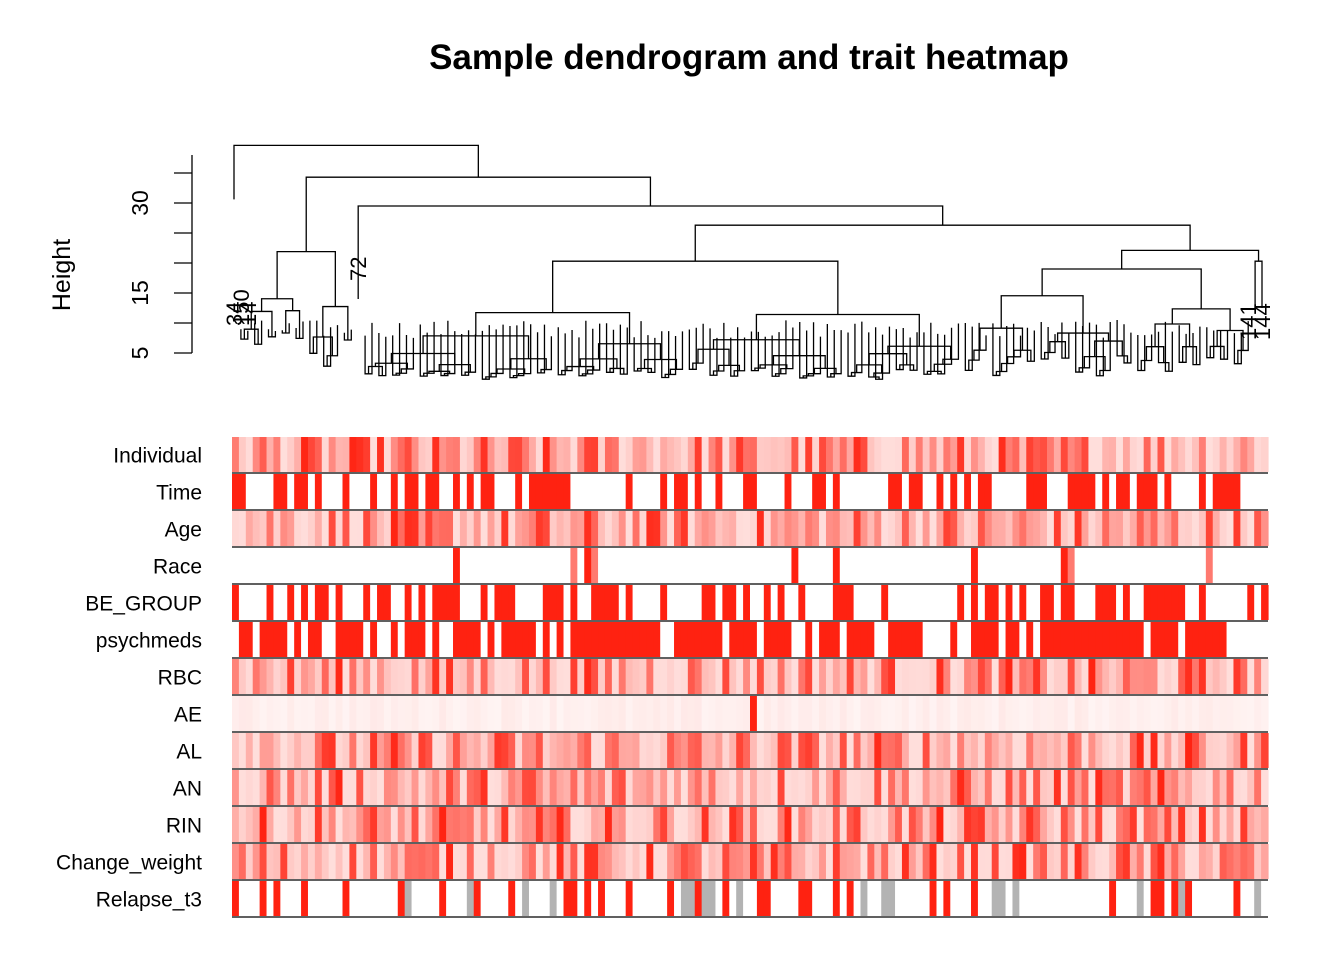 This screenshot has width=1344, height=960. I want to click on trait-row-label: psychmeds, so click(149, 641).